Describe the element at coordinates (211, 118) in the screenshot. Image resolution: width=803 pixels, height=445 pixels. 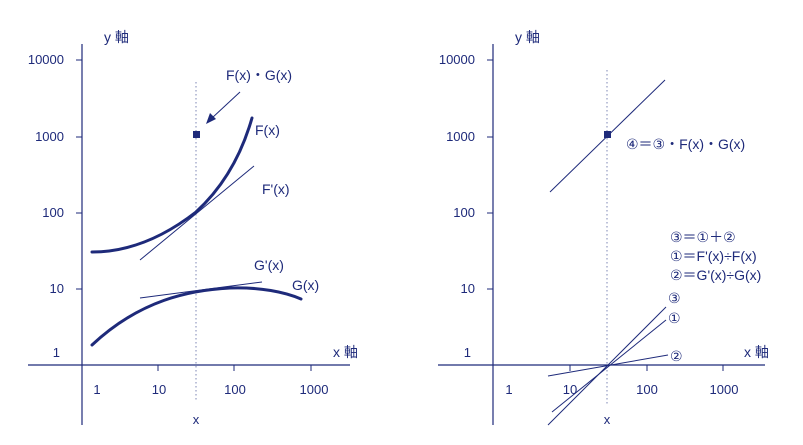
I see `left-product-arrowhead` at that location.